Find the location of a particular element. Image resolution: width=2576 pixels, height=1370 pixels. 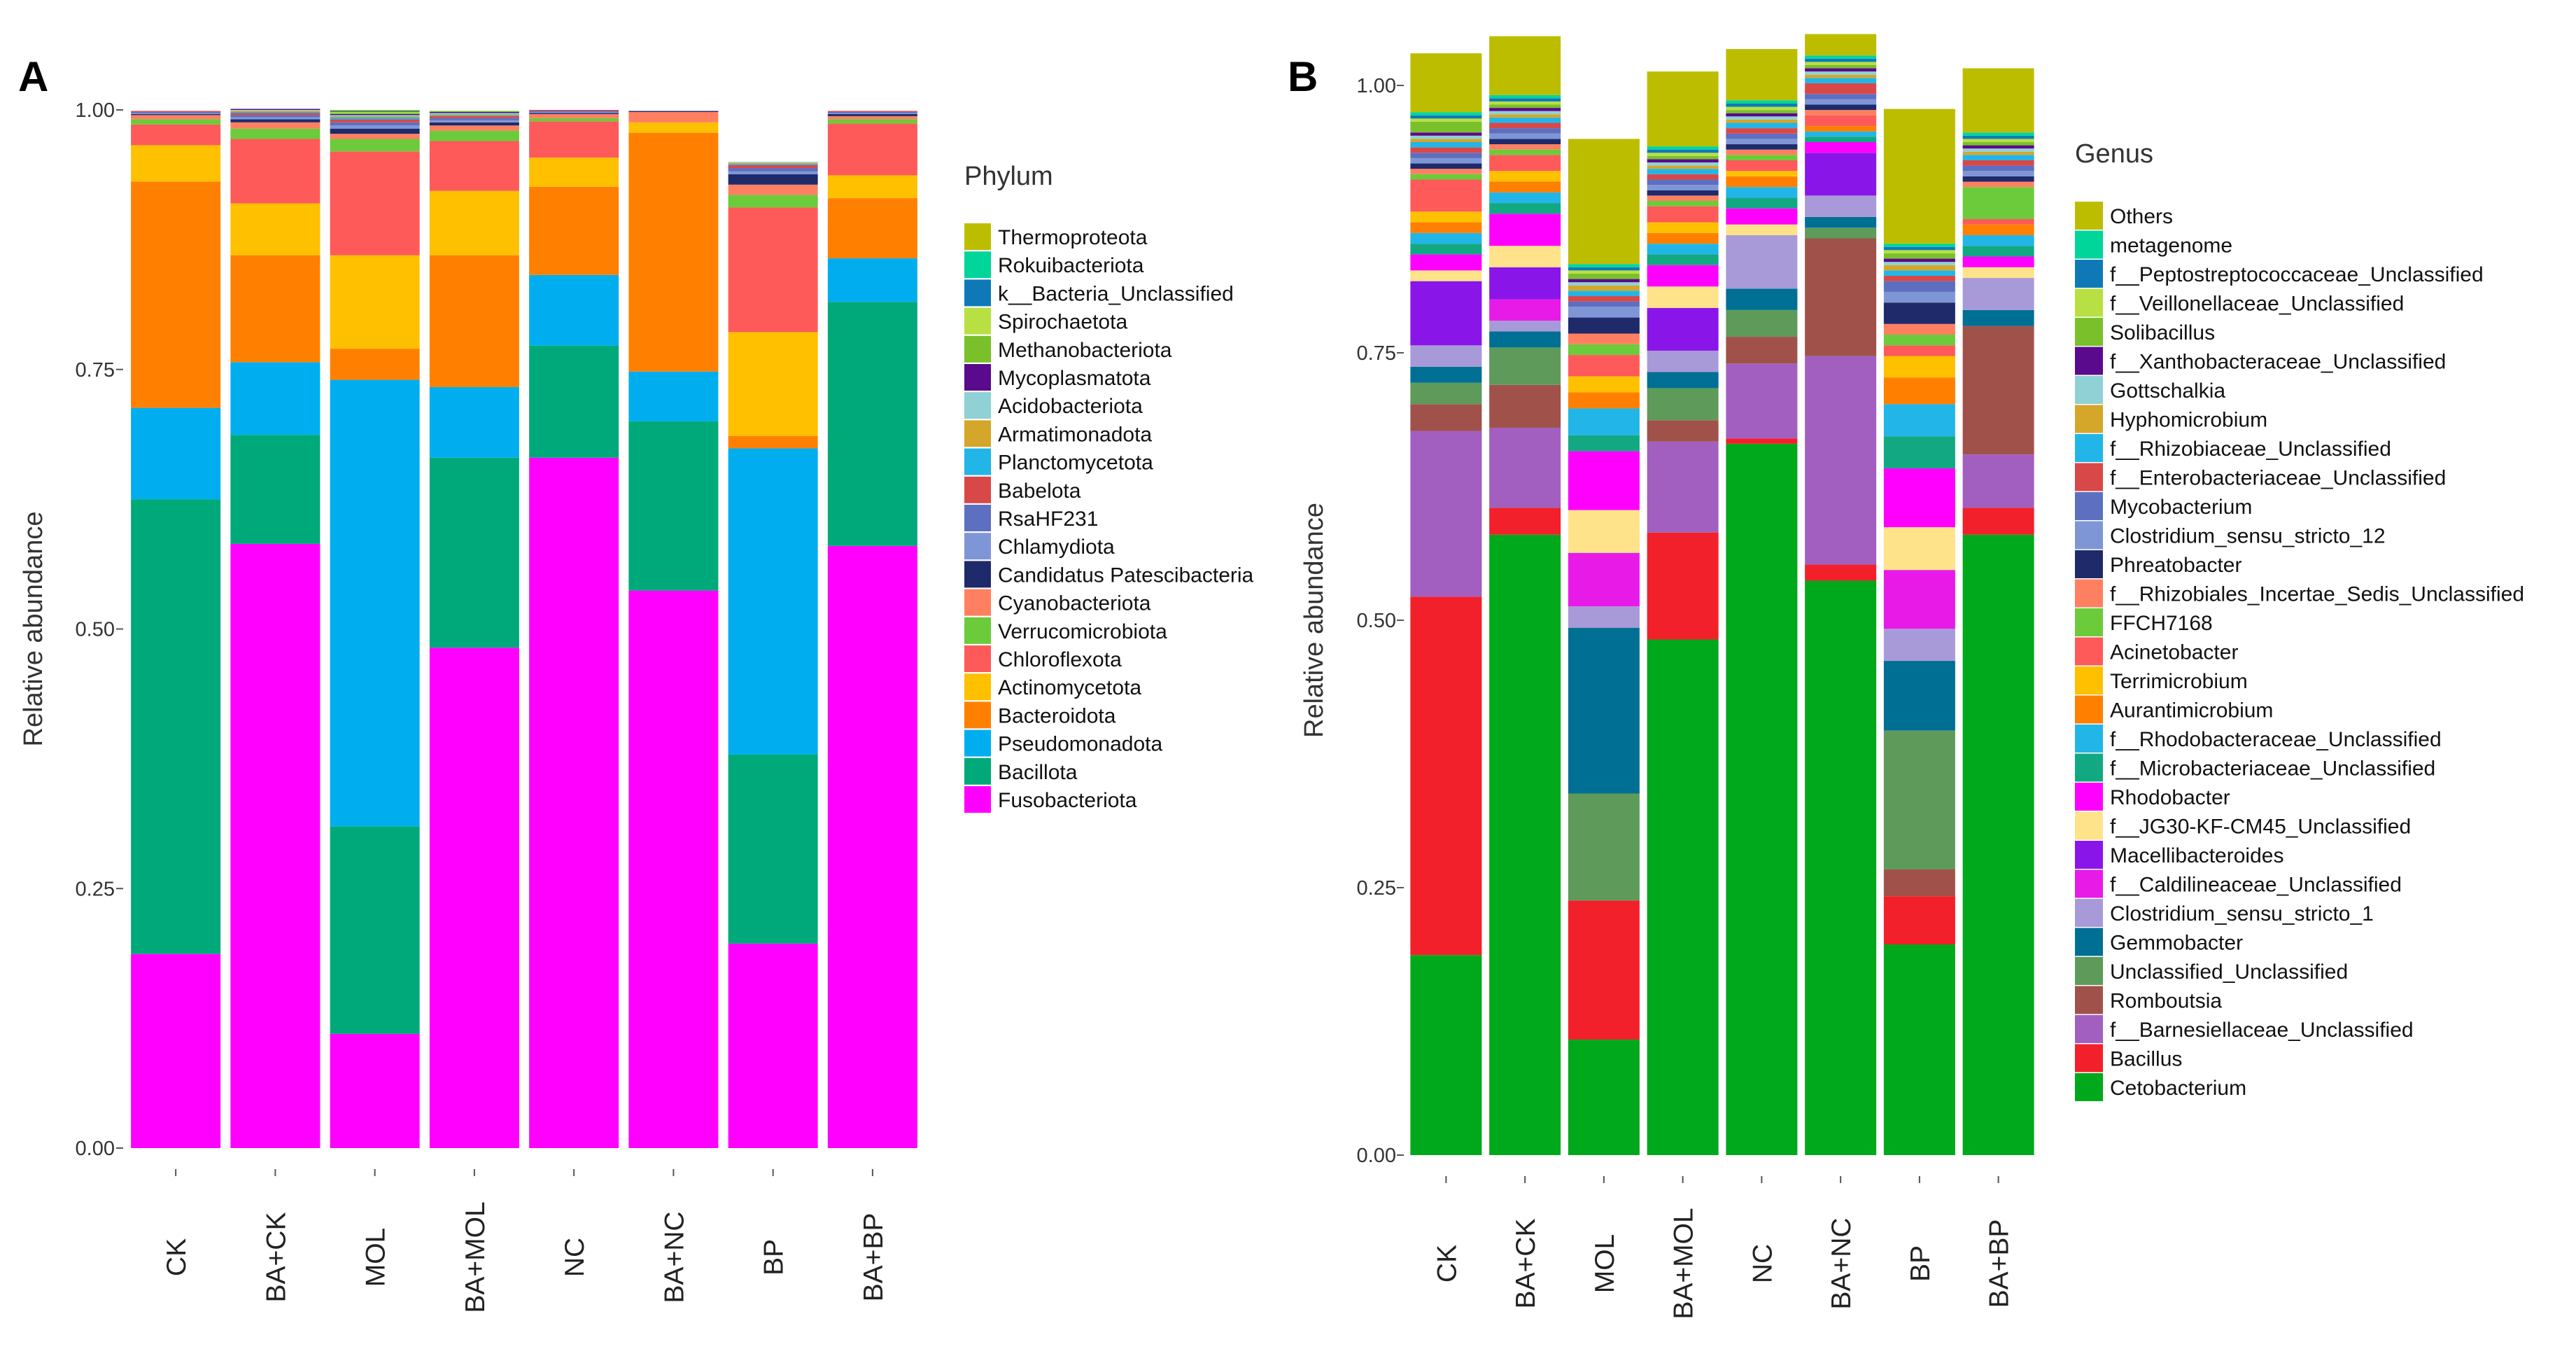

bar-segment-ck-ffch7168 is located at coordinates (1446, 177).